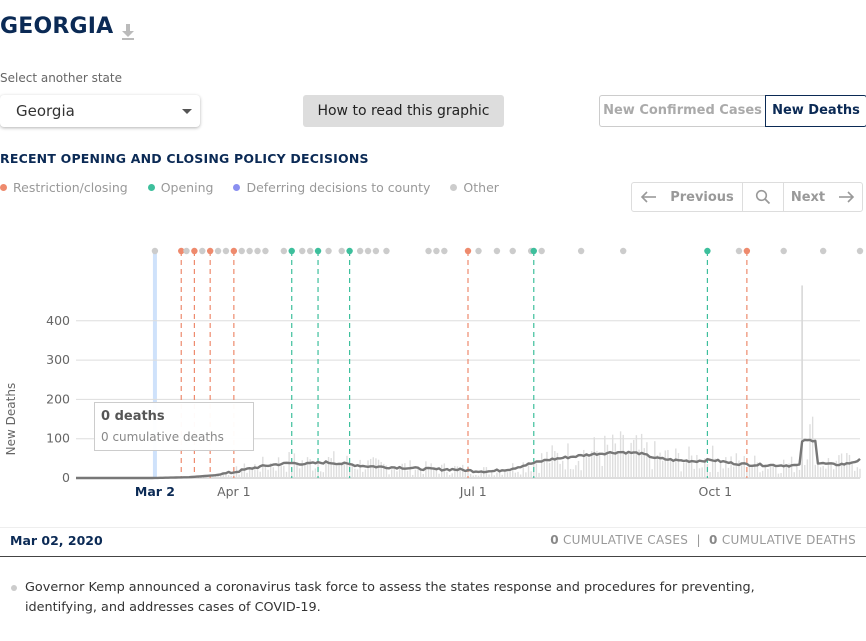 The image size is (866, 641). I want to click on arrow-right-icon, so click(847, 197).